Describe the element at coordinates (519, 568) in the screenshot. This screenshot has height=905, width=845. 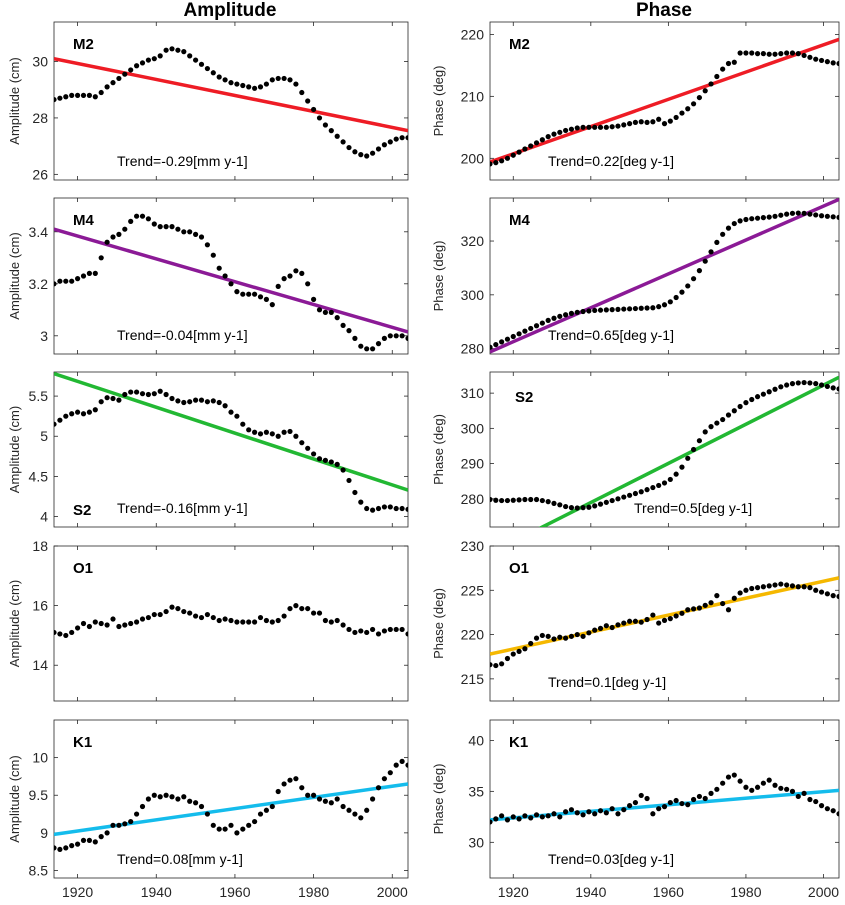
I see `constituent-label: O1` at that location.